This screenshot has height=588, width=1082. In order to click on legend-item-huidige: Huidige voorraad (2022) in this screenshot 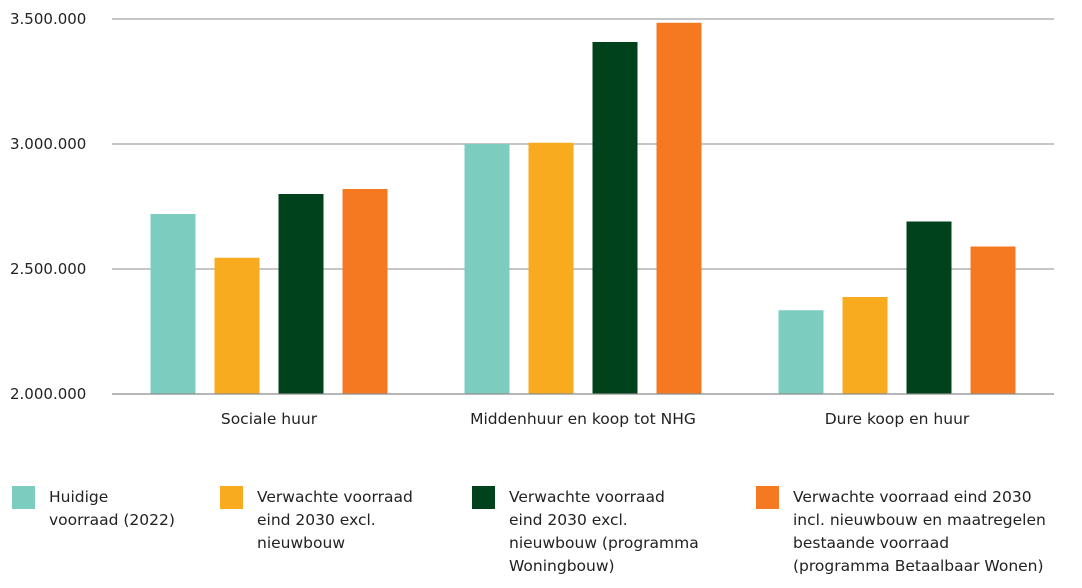, I will do `click(93, 509)`.